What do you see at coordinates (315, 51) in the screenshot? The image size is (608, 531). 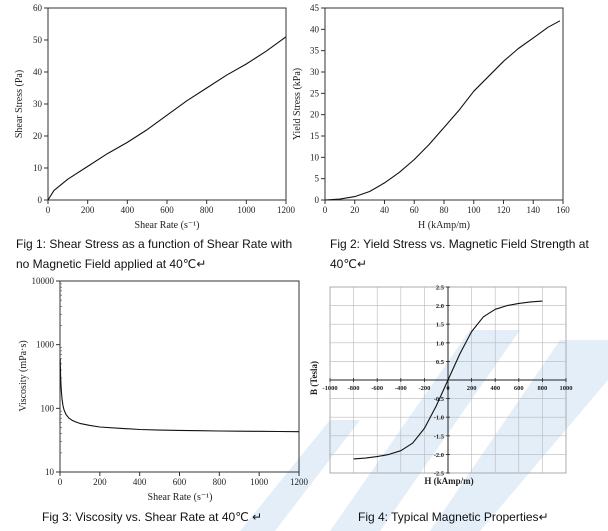 I see `y-tick-label: 35` at bounding box center [315, 51].